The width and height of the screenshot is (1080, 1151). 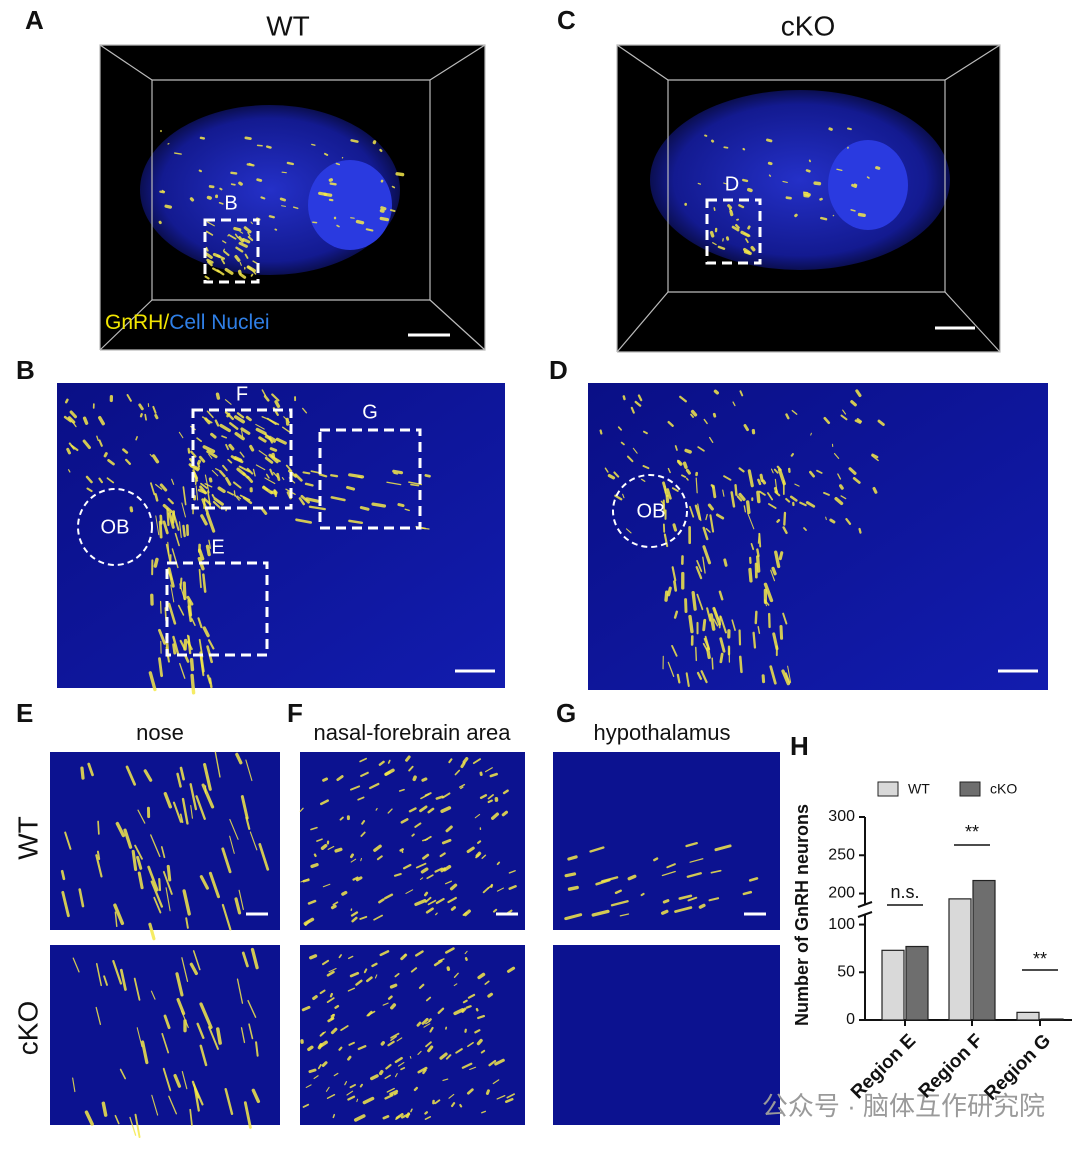 What do you see at coordinates (972, 832) in the screenshot?
I see `significance: **` at bounding box center [972, 832].